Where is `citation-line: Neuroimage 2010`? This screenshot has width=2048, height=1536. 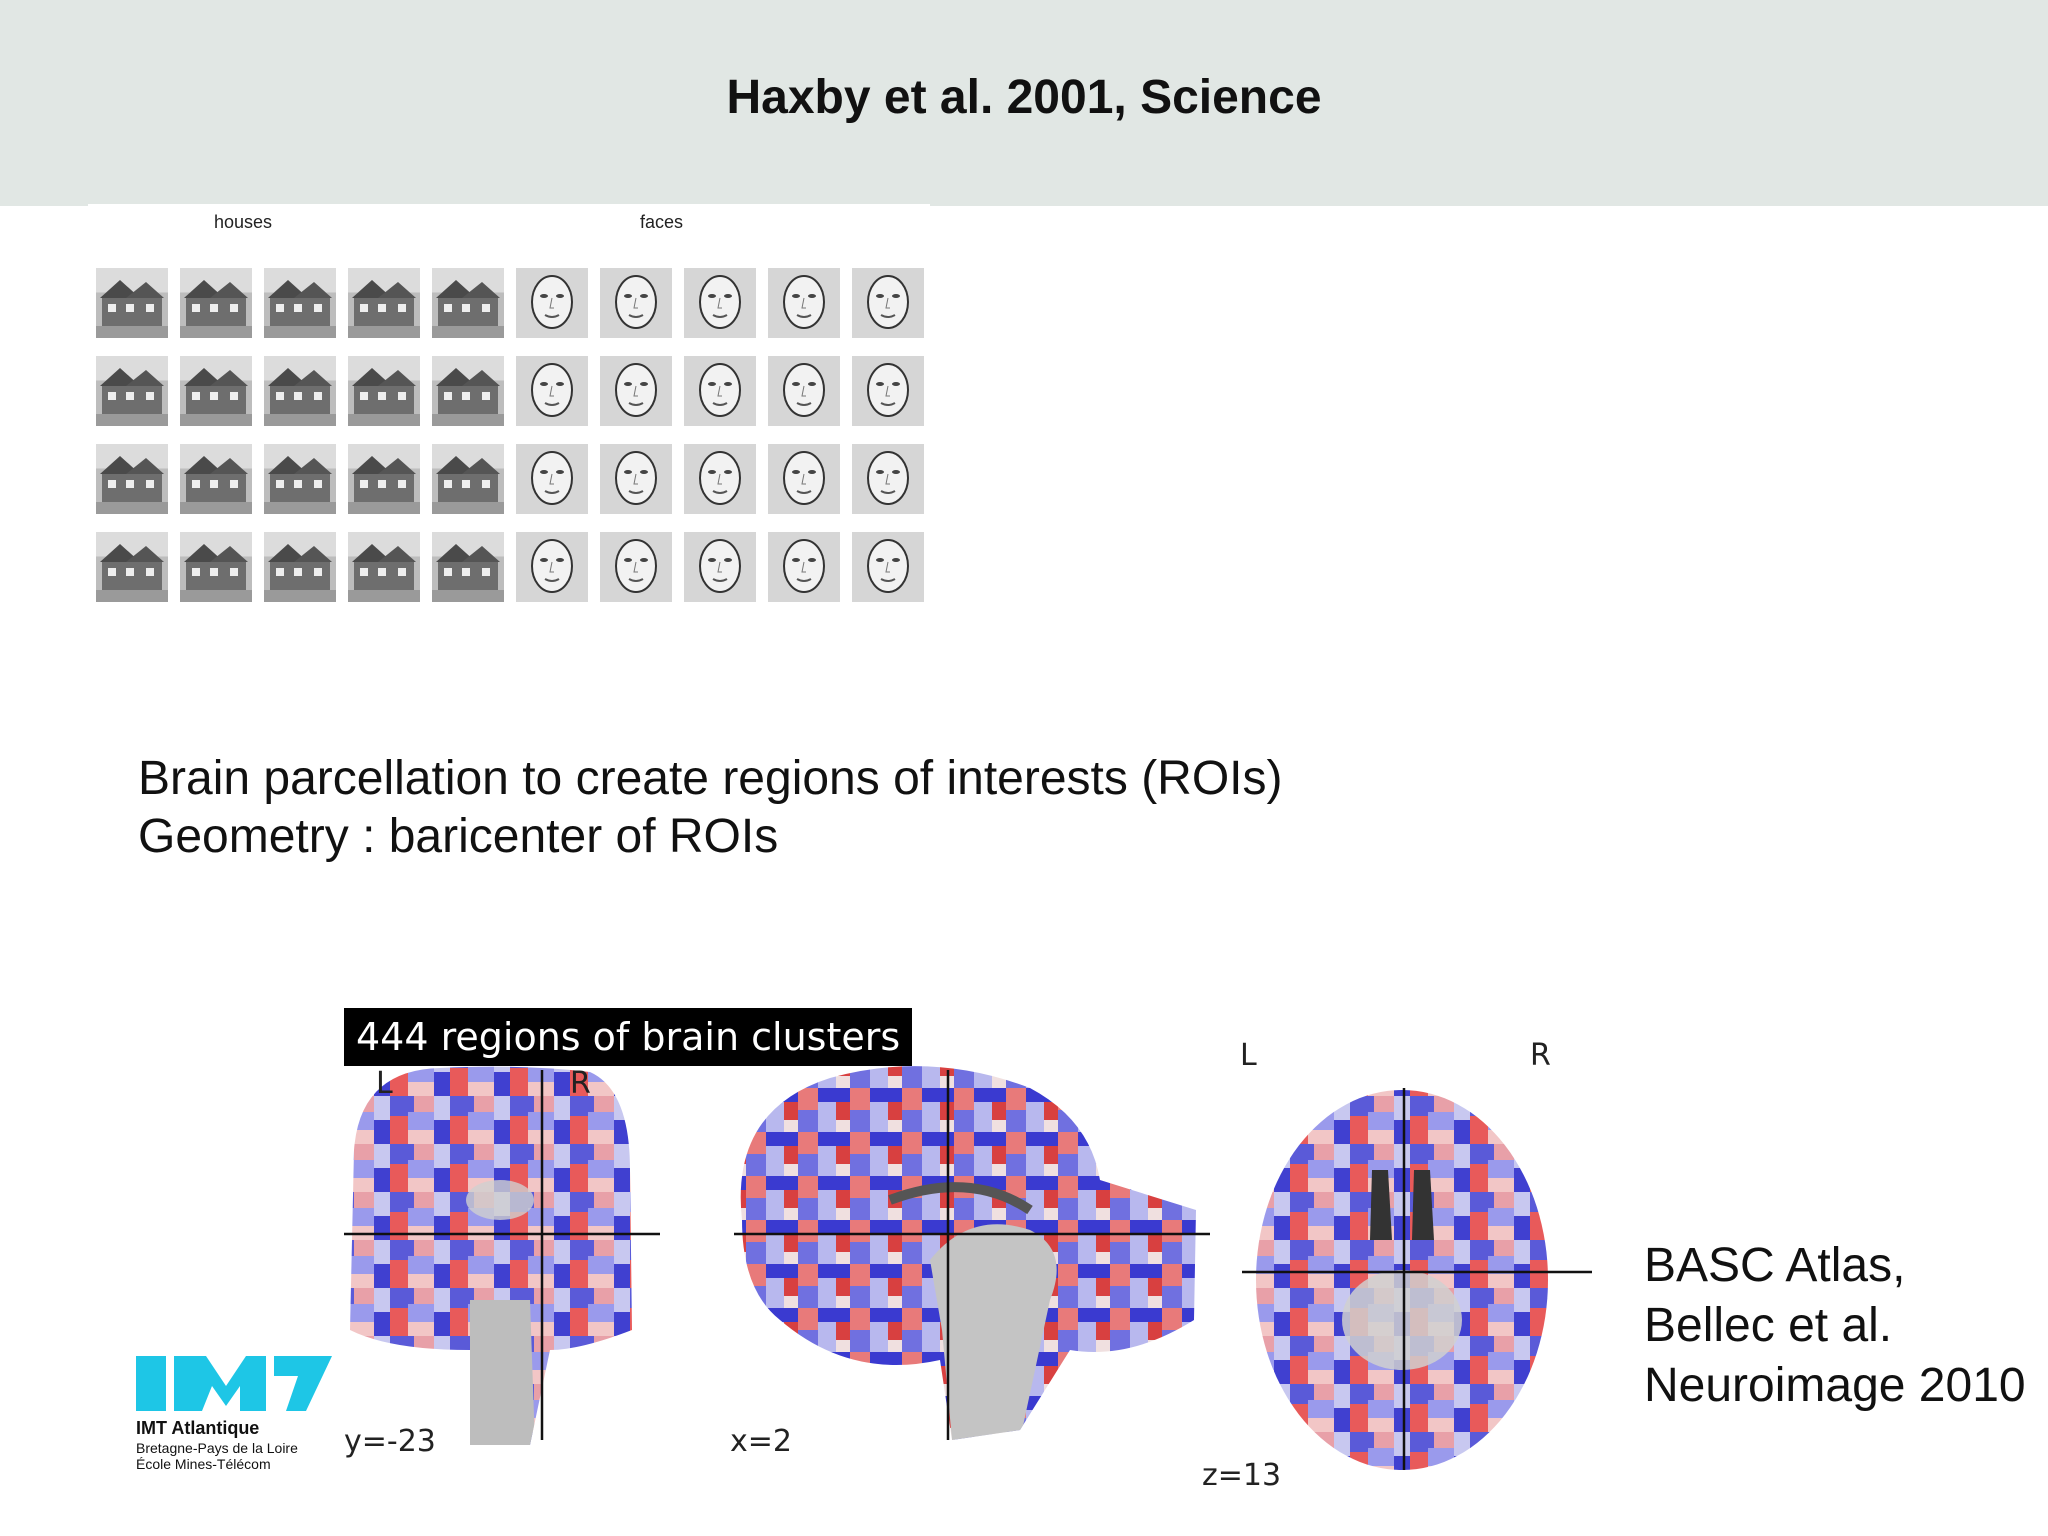
citation-line: Neuroimage 2010 is located at coordinates (1835, 1385).